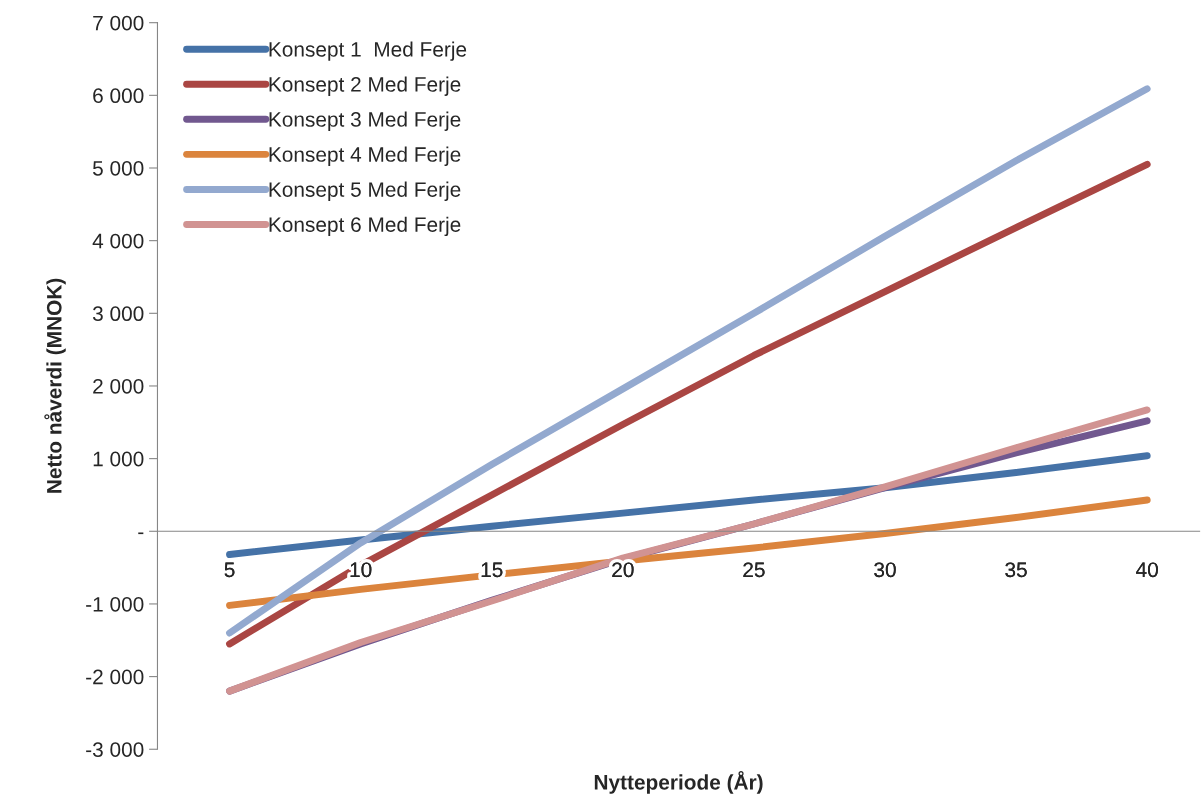  What do you see at coordinates (754, 570) in the screenshot?
I see `x-tick-label: 25` at bounding box center [754, 570].